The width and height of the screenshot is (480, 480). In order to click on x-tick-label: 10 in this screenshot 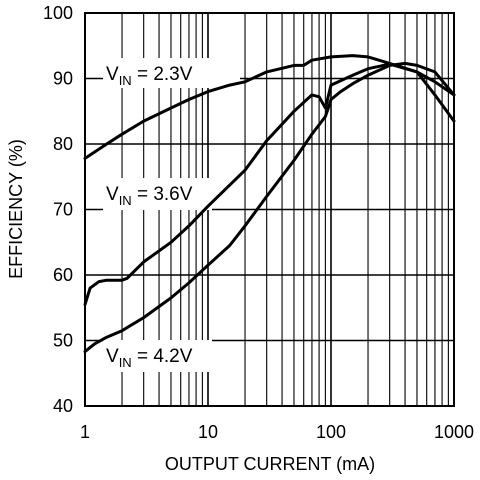, I will do `click(208, 432)`.